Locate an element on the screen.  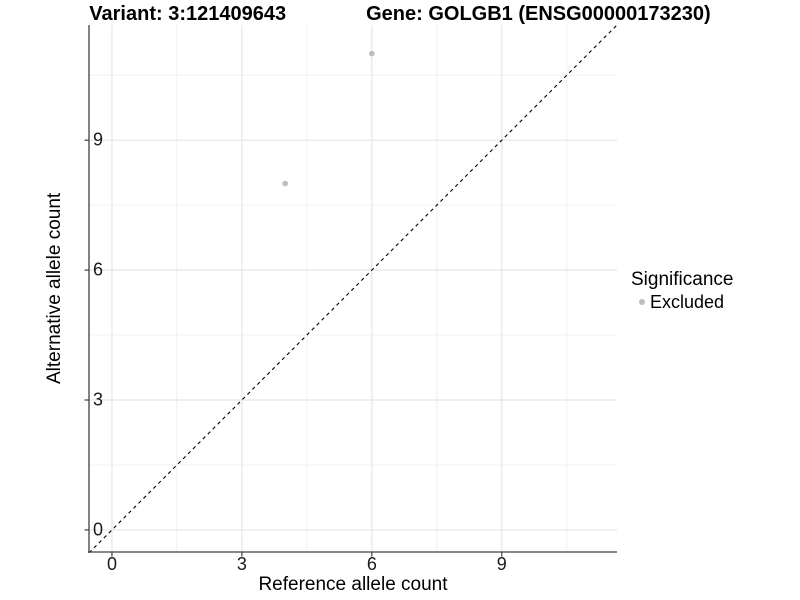
legend-point-marker is located at coordinates (642, 302).